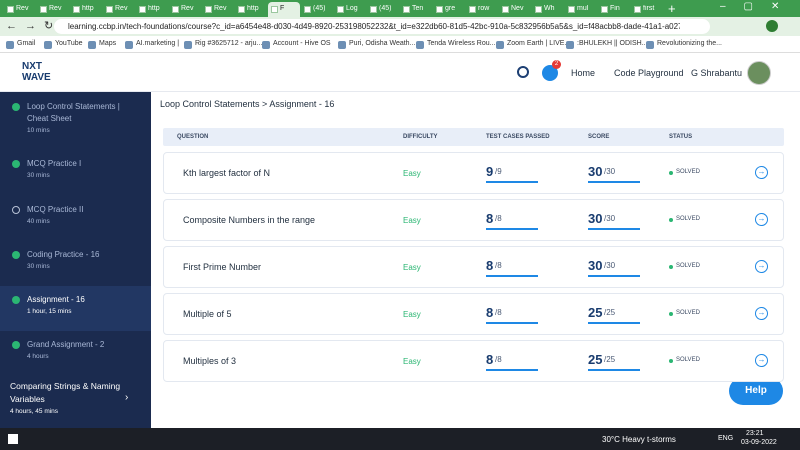  I want to click on section-duration: 4 hours, 45 mins, so click(34, 411).